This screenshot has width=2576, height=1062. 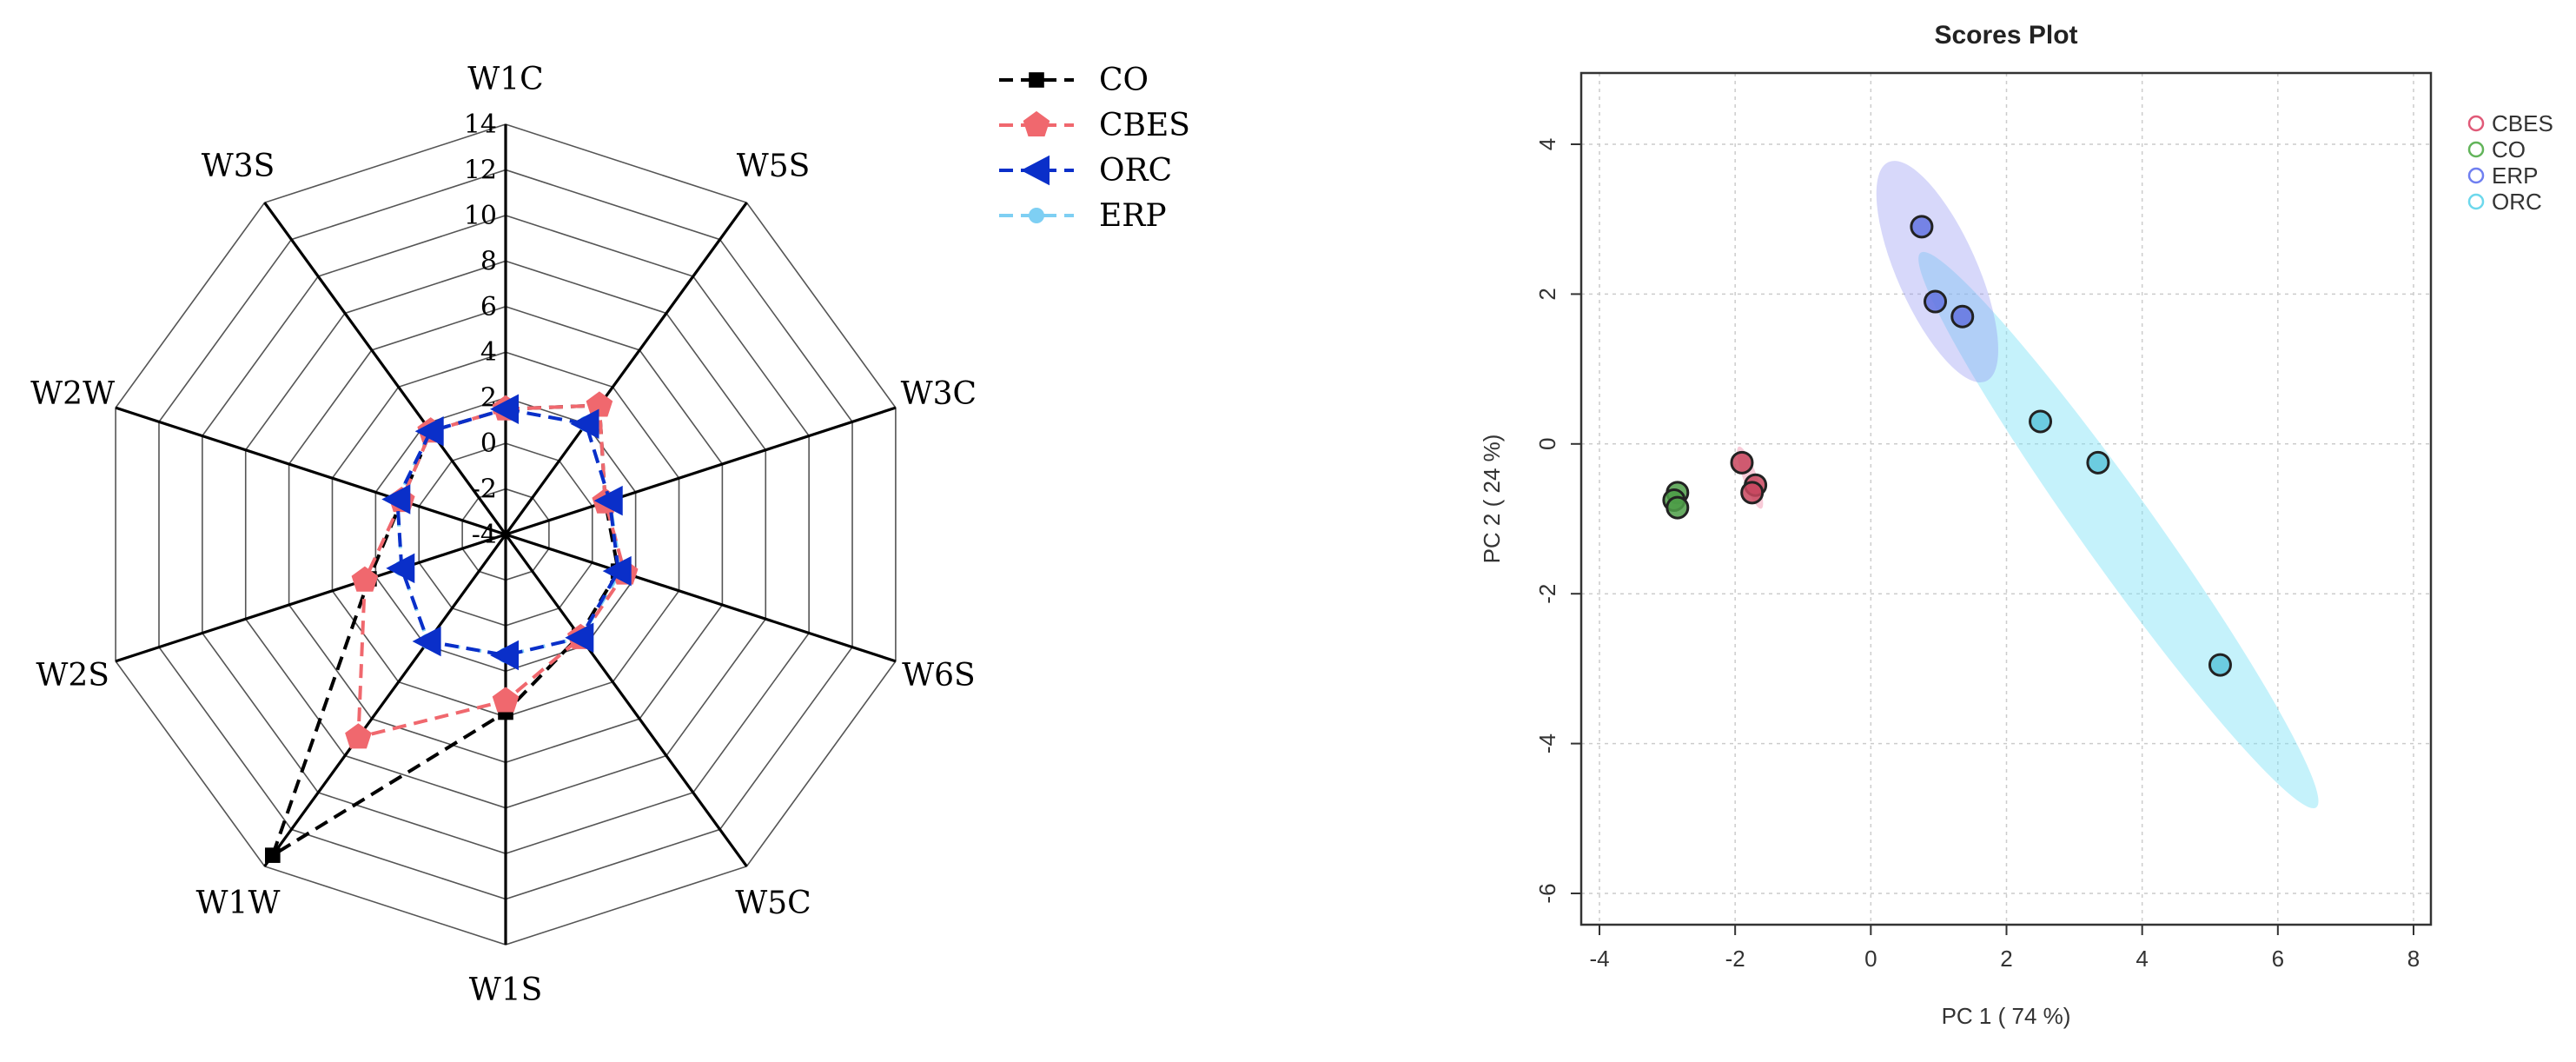 I want to click on radar-legend-label-cbes: CBES, so click(x=1144, y=125).